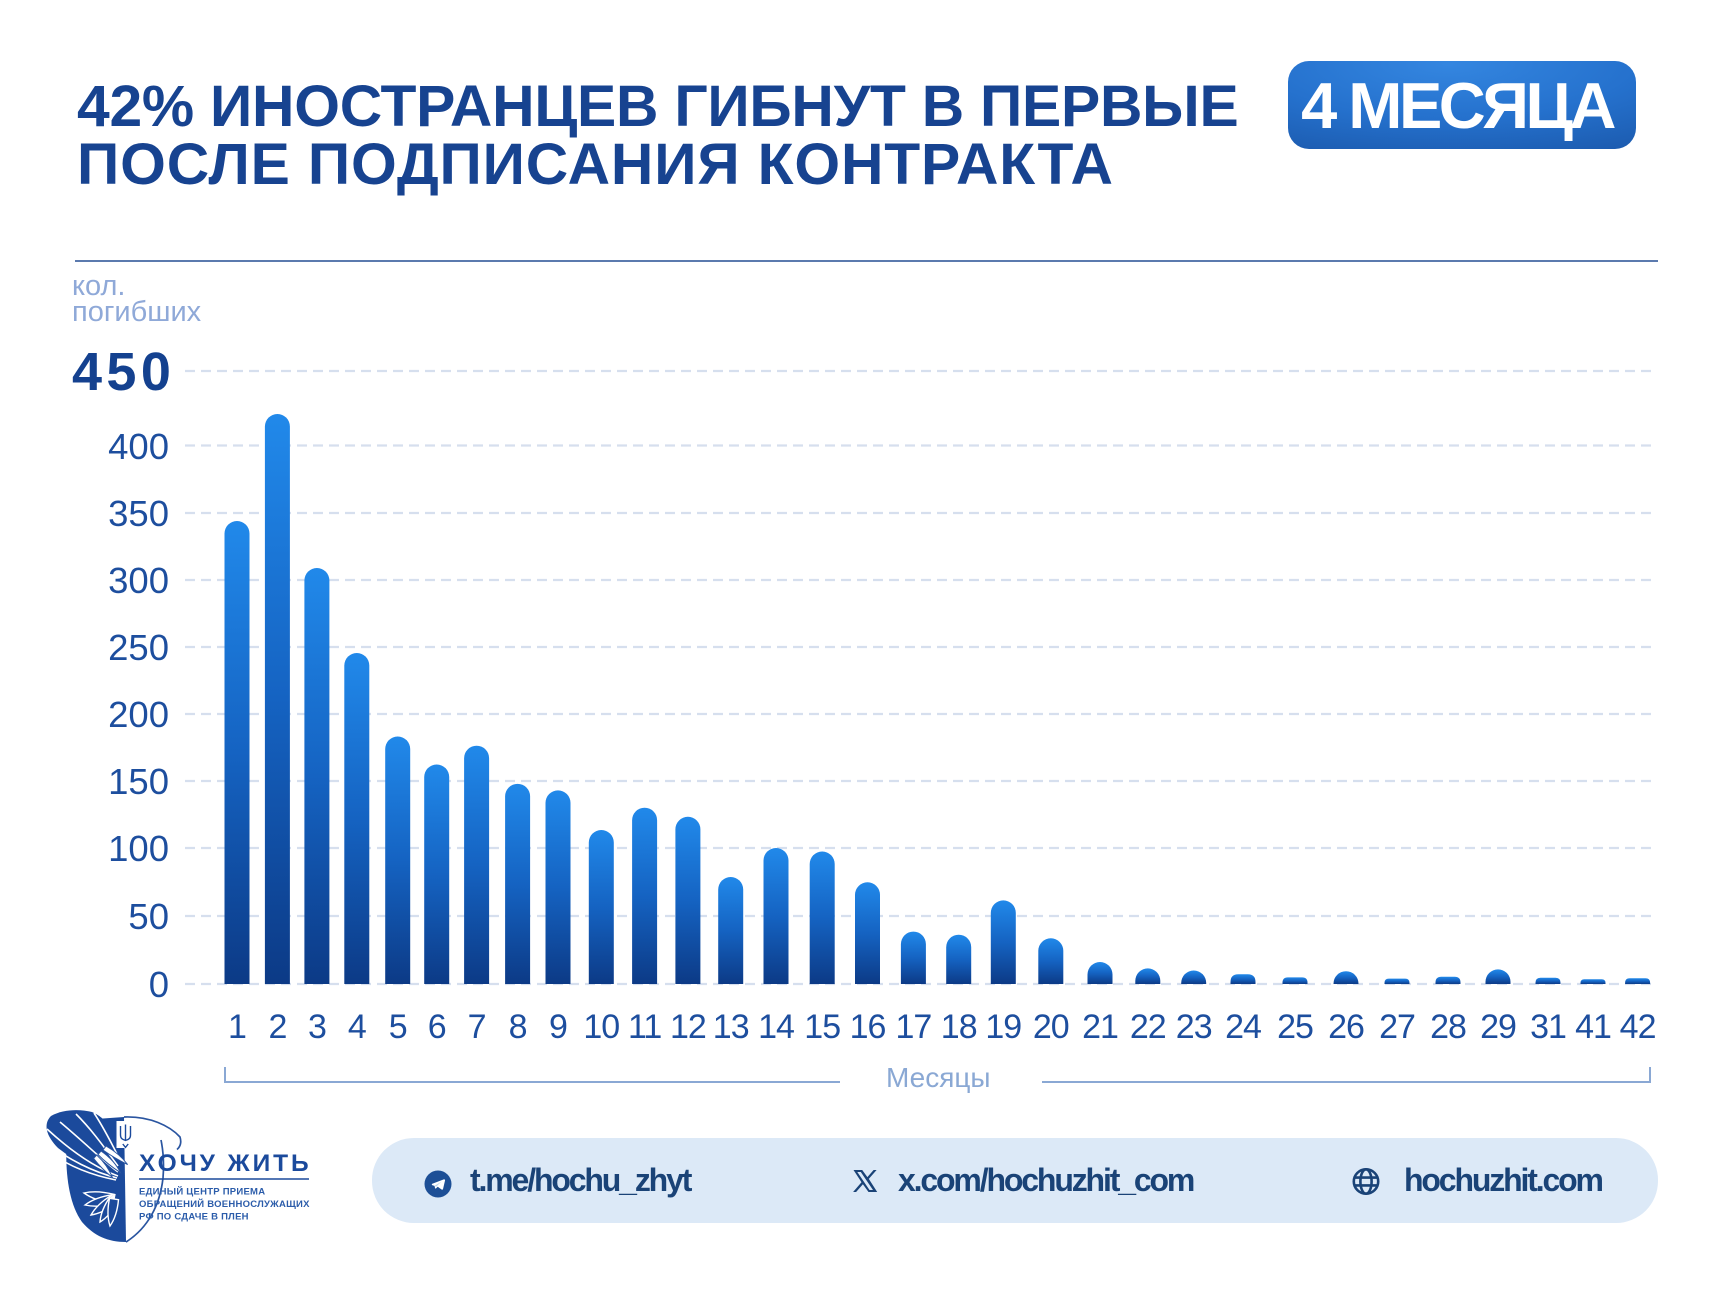 The height and width of the screenshot is (1299, 1732). Describe the element at coordinates (913, 1027) in the screenshot. I see `svg-text: 17` at that location.